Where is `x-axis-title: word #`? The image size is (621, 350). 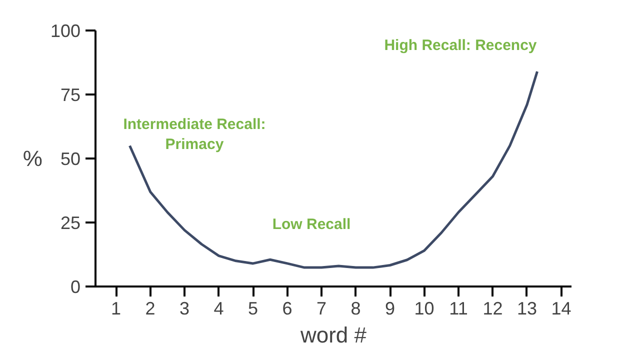 x-axis-title: word # is located at coordinates (333, 335).